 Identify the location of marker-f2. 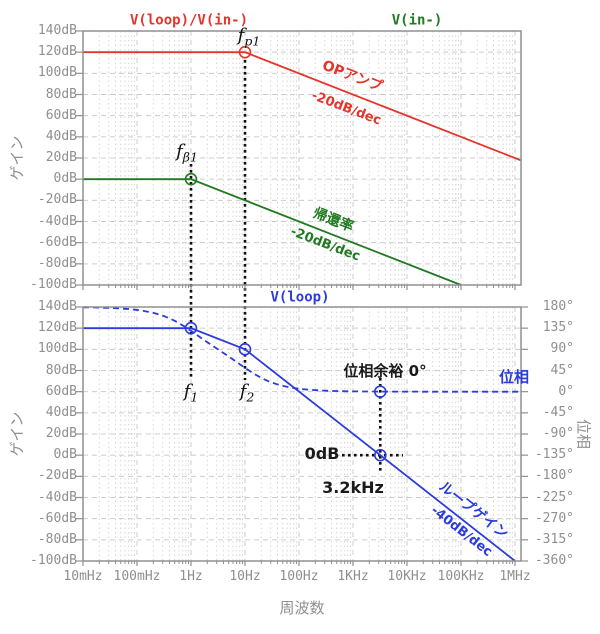
(245, 349).